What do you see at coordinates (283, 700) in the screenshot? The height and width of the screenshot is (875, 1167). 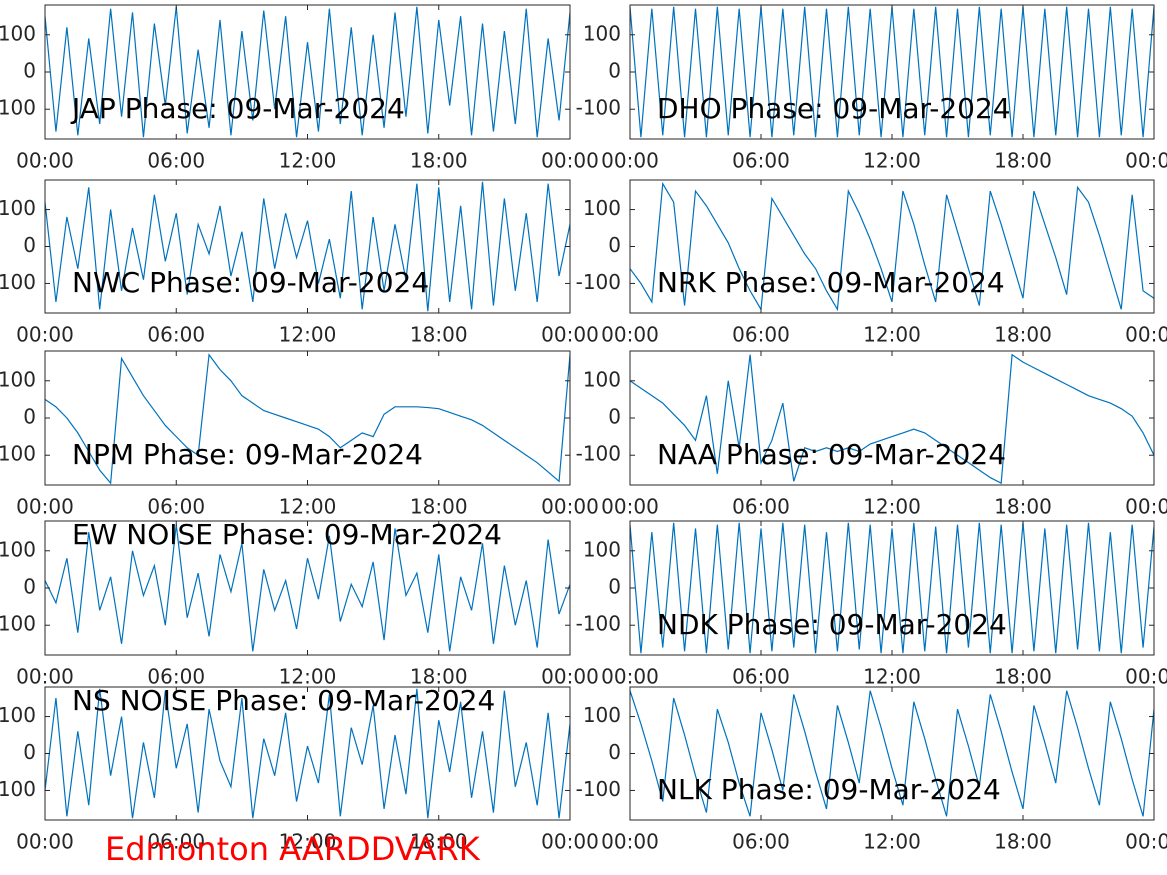 I see `panel-title: NS NOISE Phase: 09-Mar-2024` at bounding box center [283, 700].